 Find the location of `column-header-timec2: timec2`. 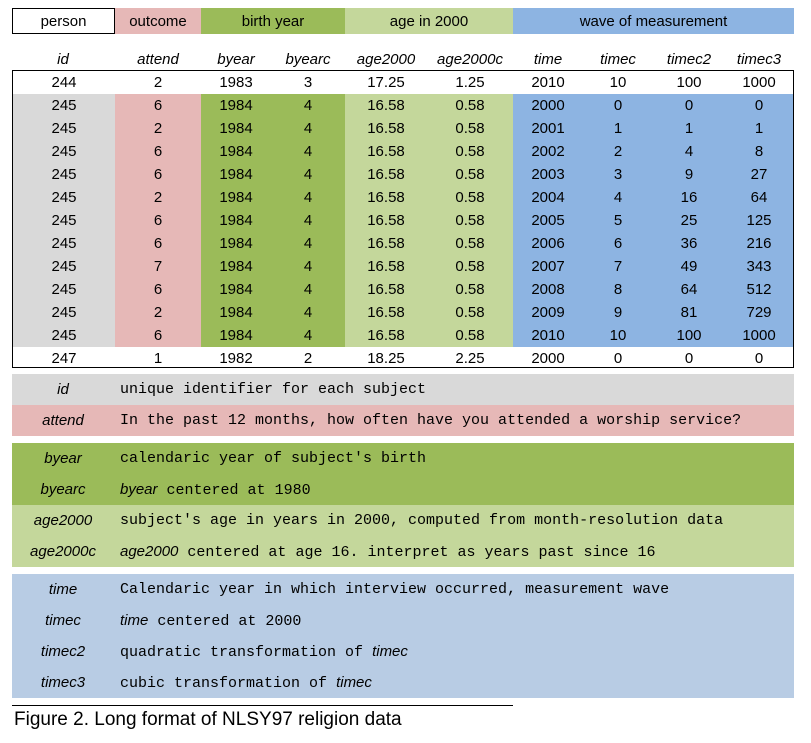

column-header-timec2: timec2 is located at coordinates (689, 59).